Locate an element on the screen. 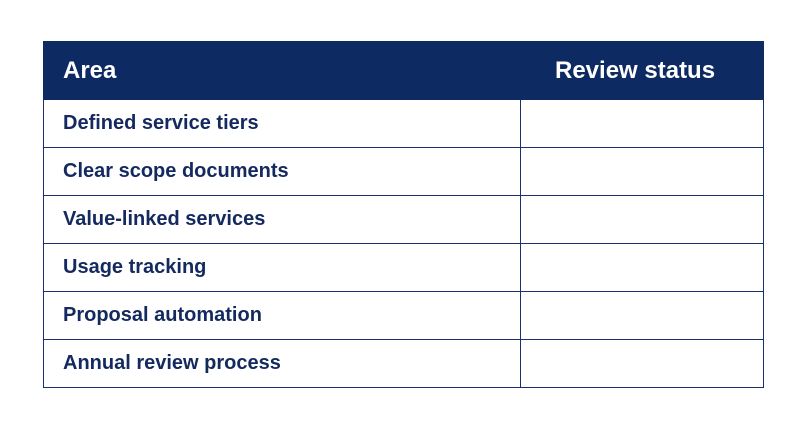  review-status-column-header: Review status is located at coordinates (642, 70).